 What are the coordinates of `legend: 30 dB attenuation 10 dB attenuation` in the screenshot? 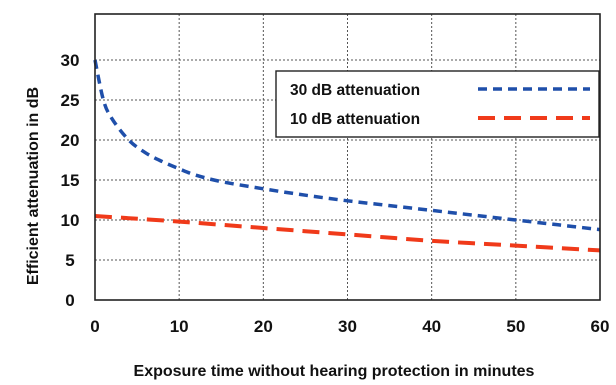 It's located at (437, 104).